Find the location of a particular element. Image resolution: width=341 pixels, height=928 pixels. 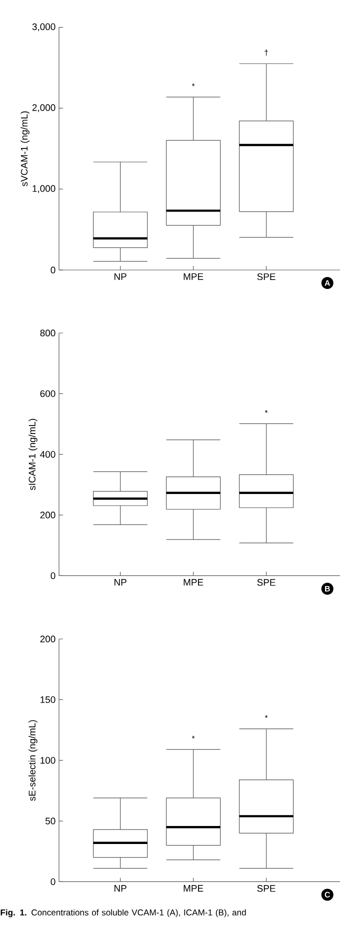

y-axis-title: sICAM-1 (ng/mL) is located at coordinates (33, 454).